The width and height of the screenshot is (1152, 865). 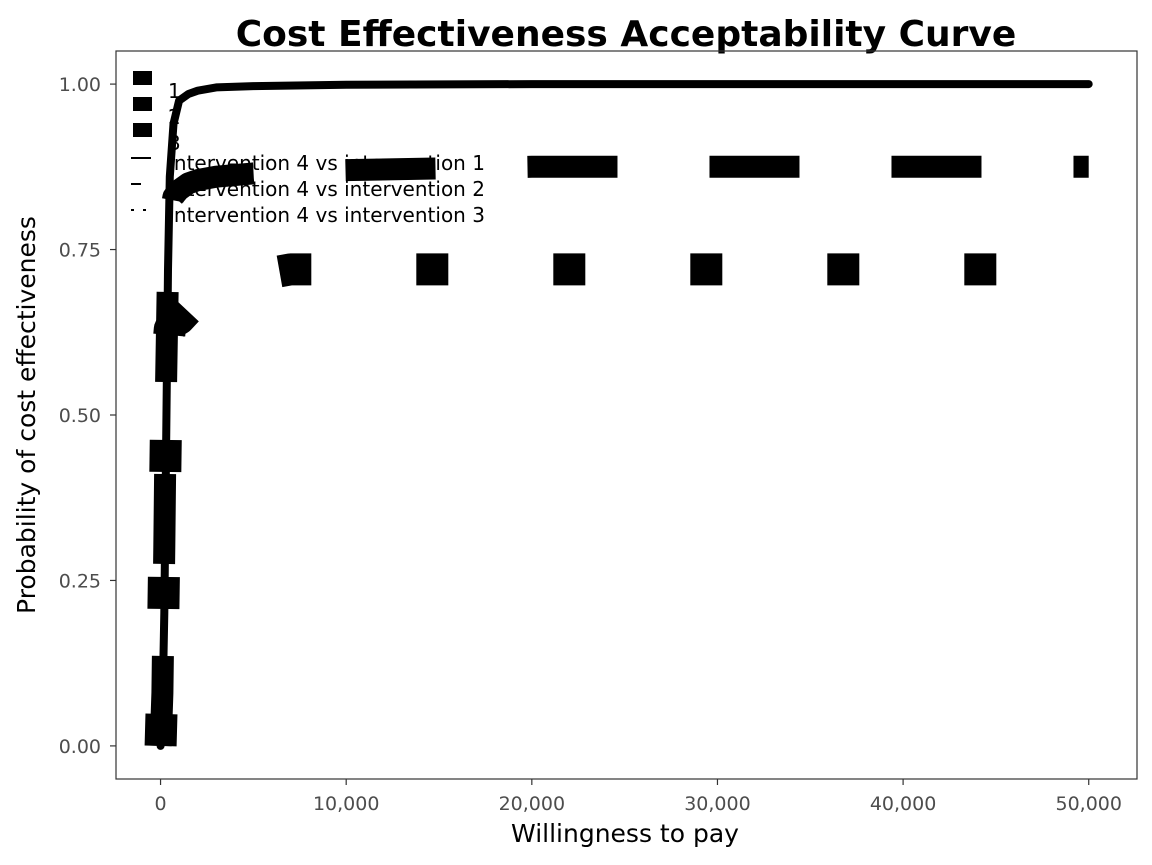 I want to click on y-tick-label: 0.50, so click(x=80, y=416).